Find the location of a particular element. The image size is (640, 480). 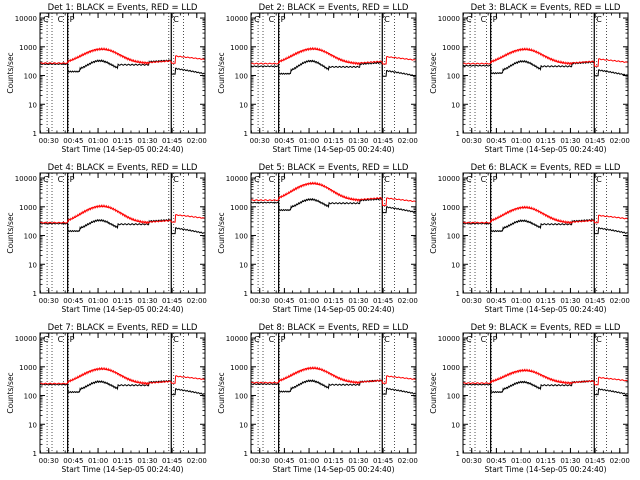

panel-title: Det 7: BLACK = Events, RED = LLD is located at coordinates (123, 328).